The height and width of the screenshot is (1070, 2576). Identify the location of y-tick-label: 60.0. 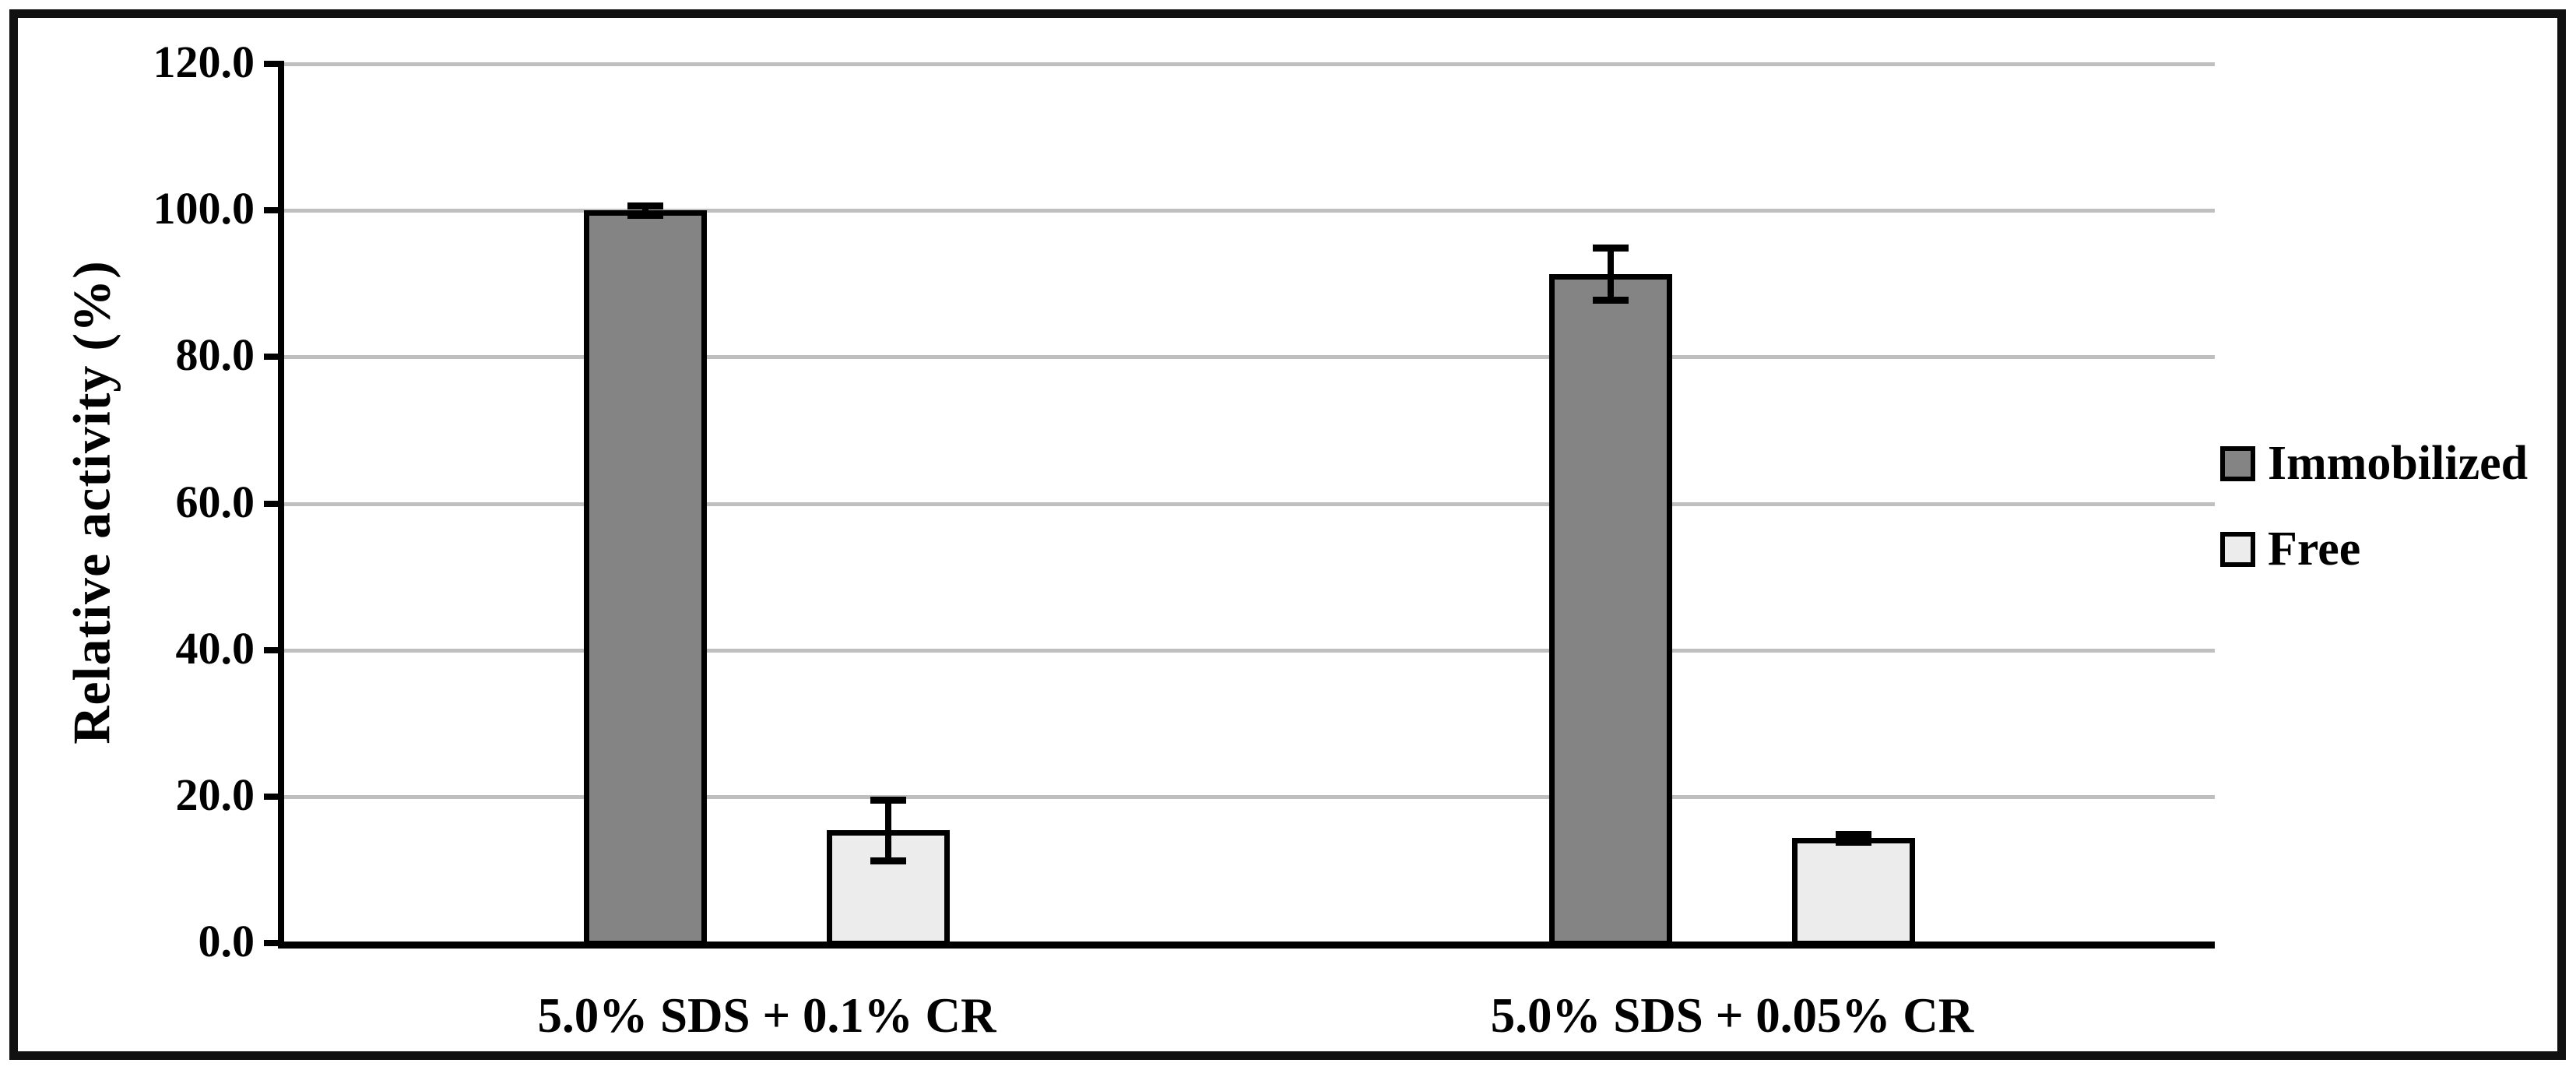
(215, 502).